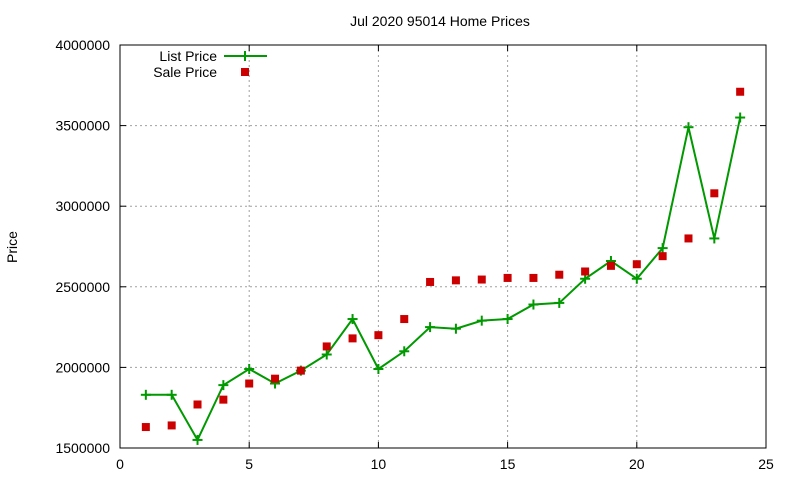 This screenshot has width=800, height=480. Describe the element at coordinates (508, 464) in the screenshot. I see `x-tick-label: 15` at that location.